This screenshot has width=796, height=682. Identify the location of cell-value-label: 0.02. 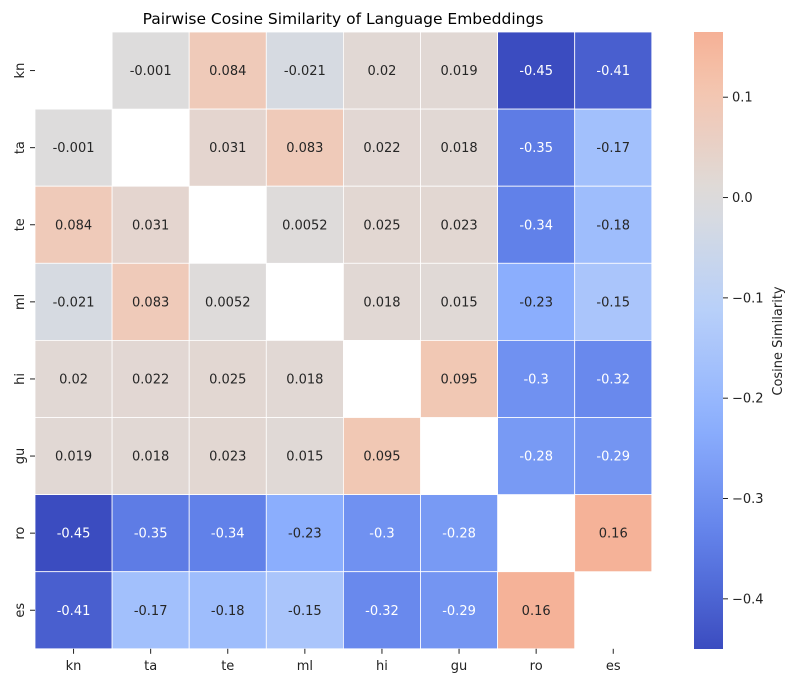
(381, 71).